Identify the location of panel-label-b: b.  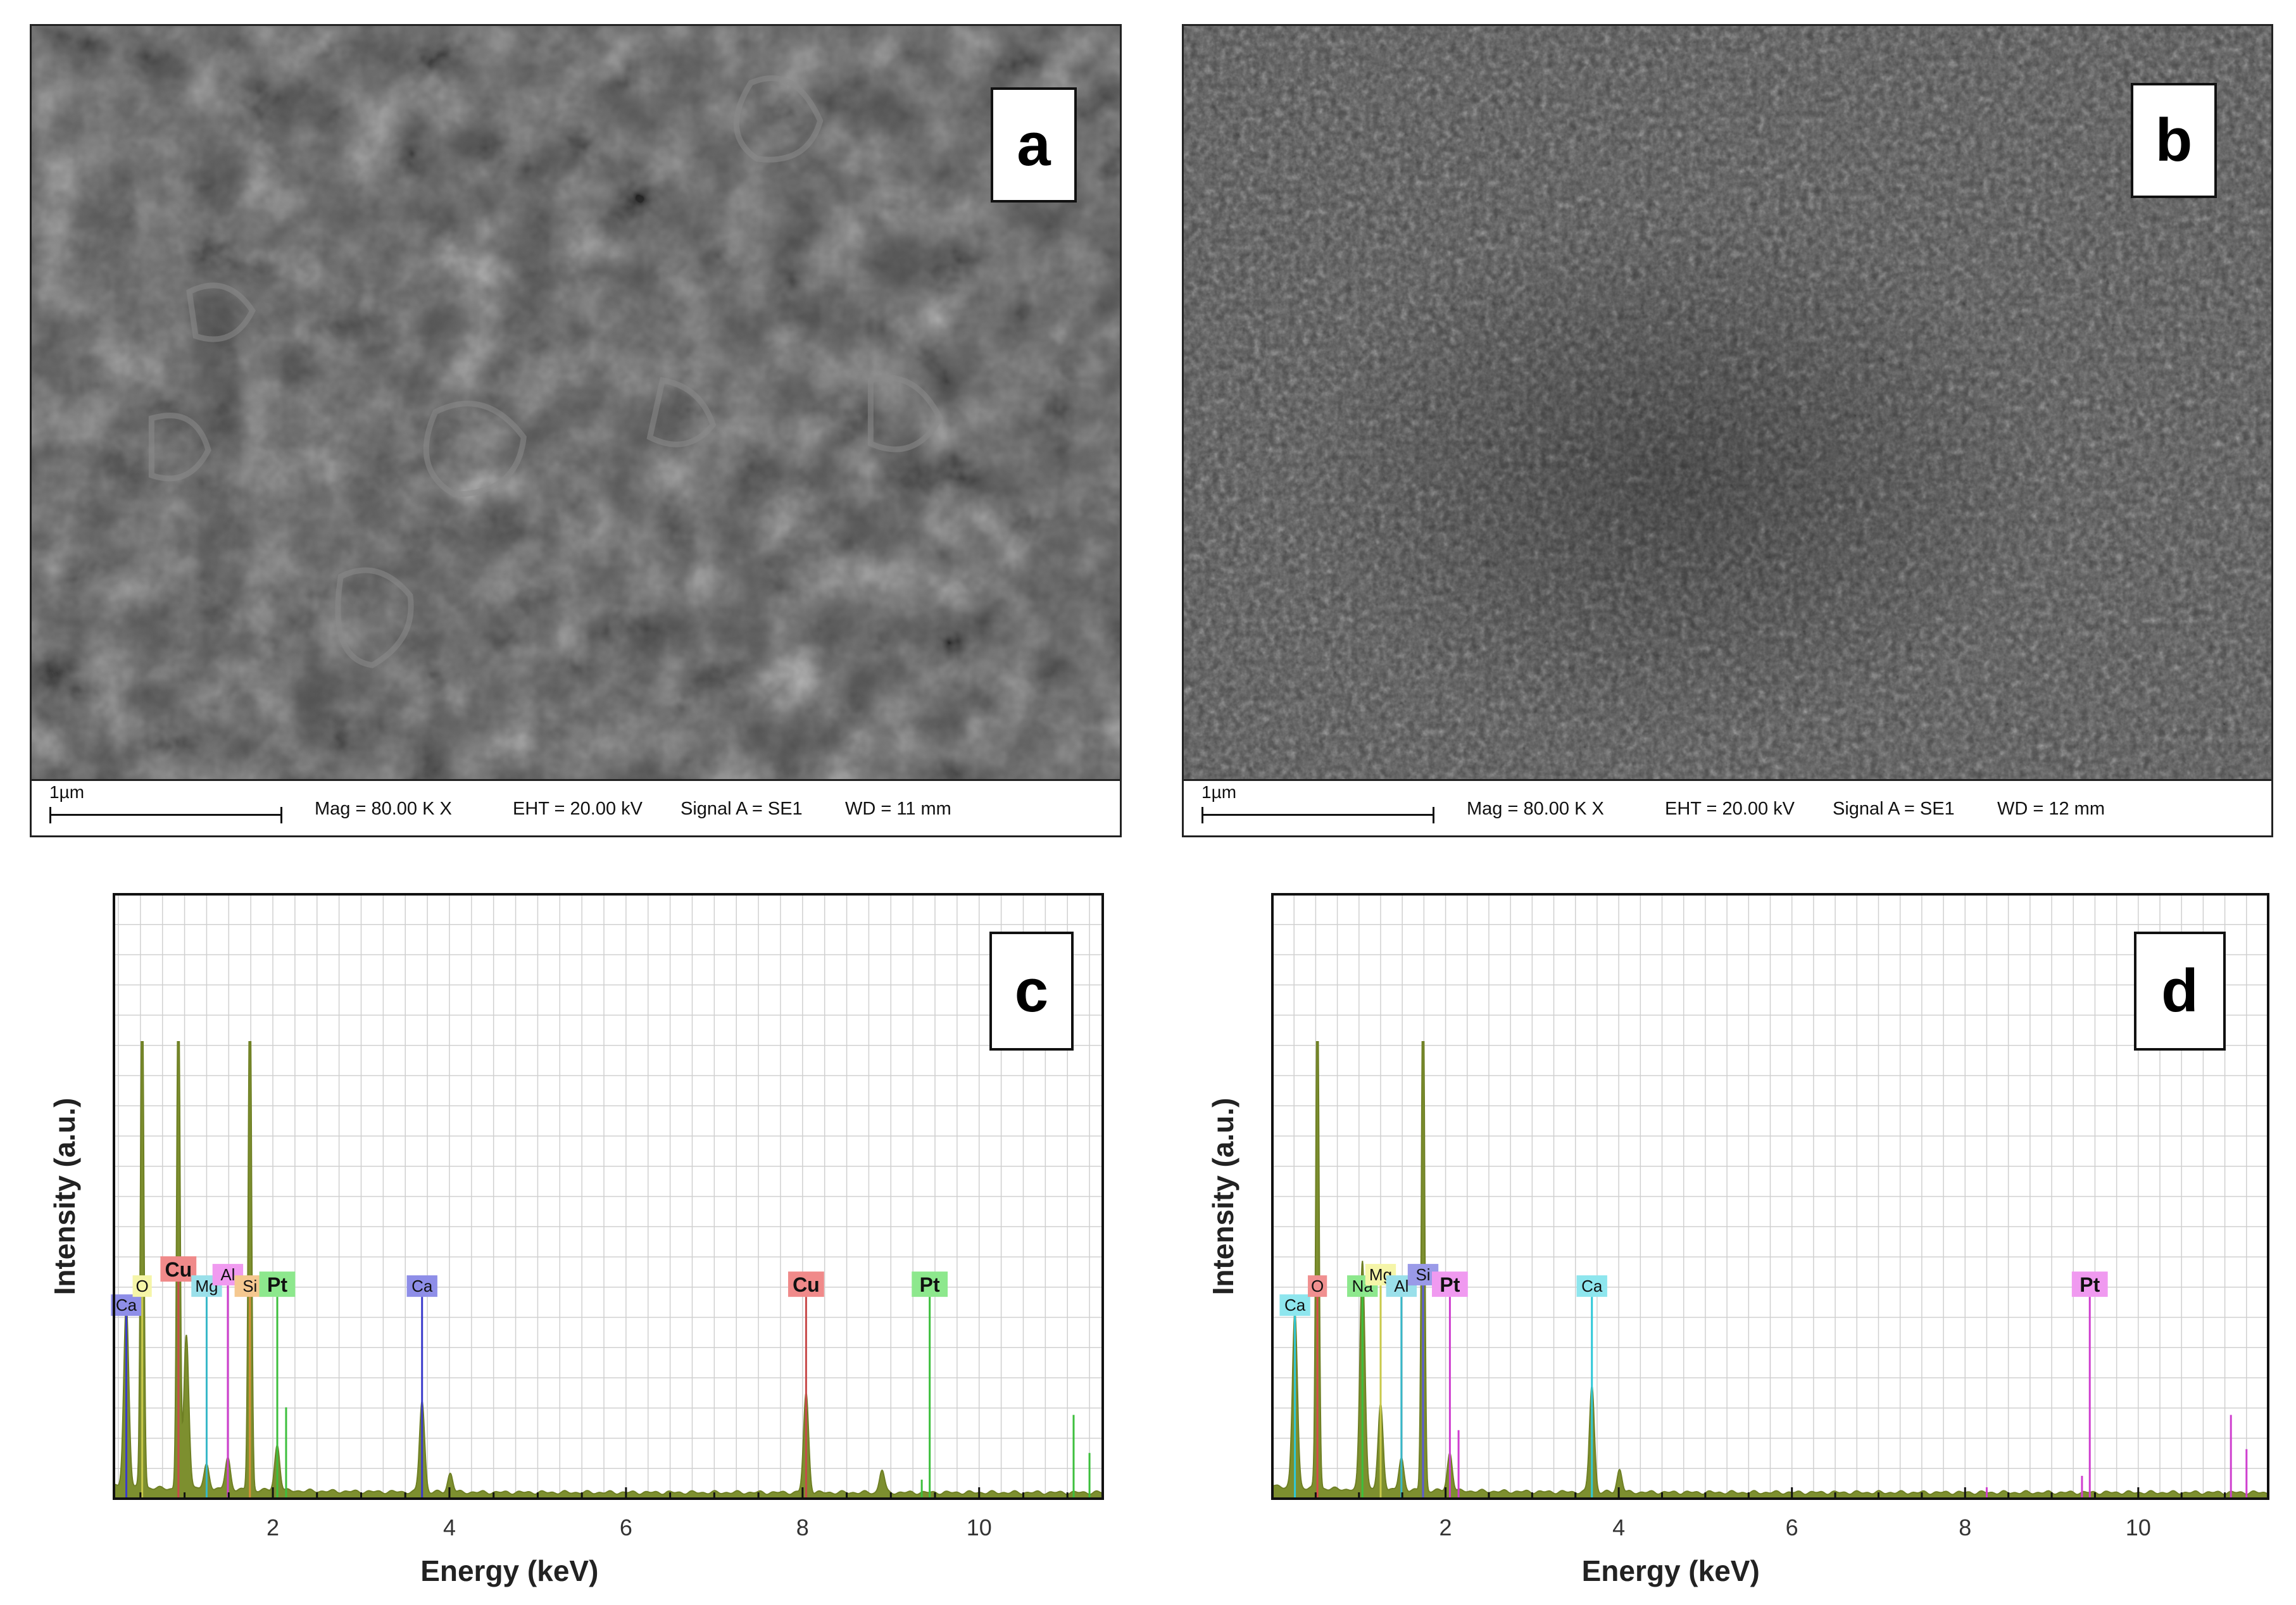
(2174, 140).